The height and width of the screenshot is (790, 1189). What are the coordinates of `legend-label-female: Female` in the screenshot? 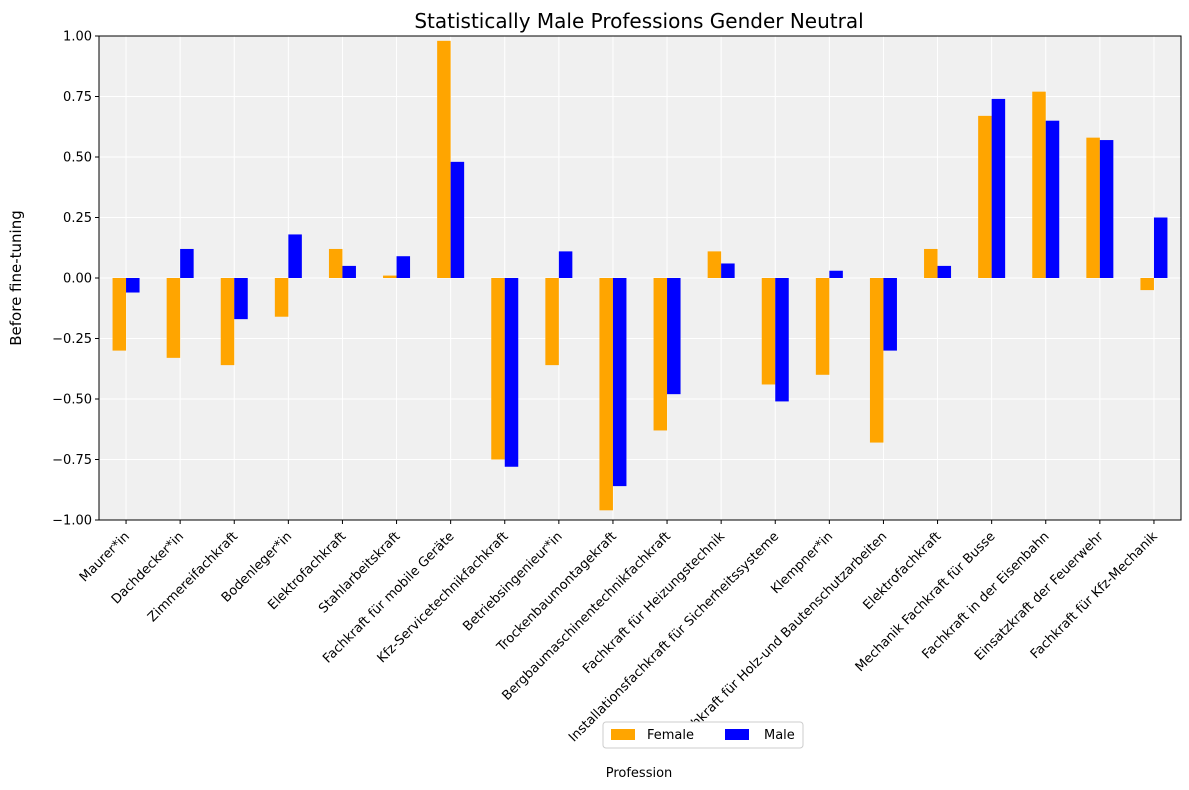 It's located at (670, 735).